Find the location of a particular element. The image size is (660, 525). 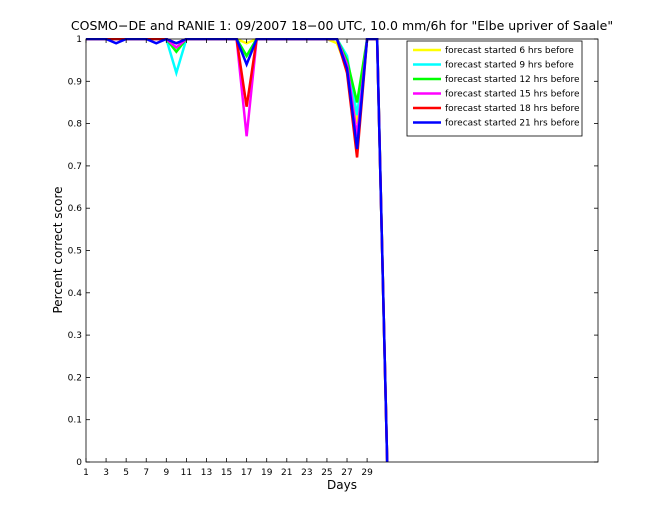

legend-label: forecast started 12 hrs before is located at coordinates (512, 80).